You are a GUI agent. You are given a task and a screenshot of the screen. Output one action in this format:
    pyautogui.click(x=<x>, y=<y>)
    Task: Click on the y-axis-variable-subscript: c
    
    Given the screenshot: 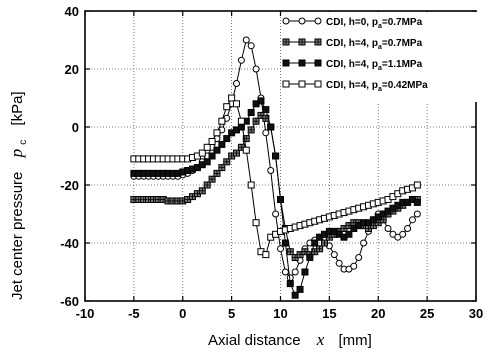 What is the action you would take?
    pyautogui.click(x=23, y=142)
    